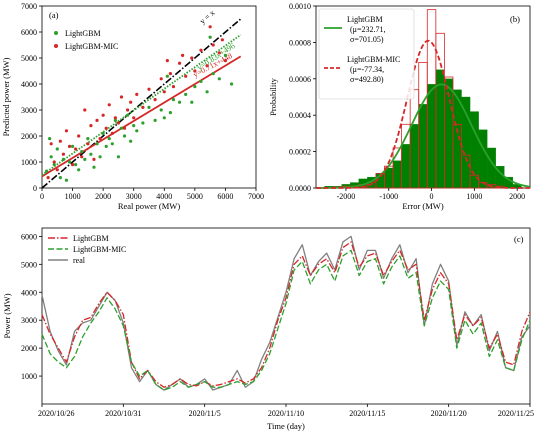 Image resolution: width=550 pixels, height=435 pixels. What do you see at coordinates (134, 196) in the screenshot?
I see `x-tick-label: 3000` at bounding box center [134, 196].